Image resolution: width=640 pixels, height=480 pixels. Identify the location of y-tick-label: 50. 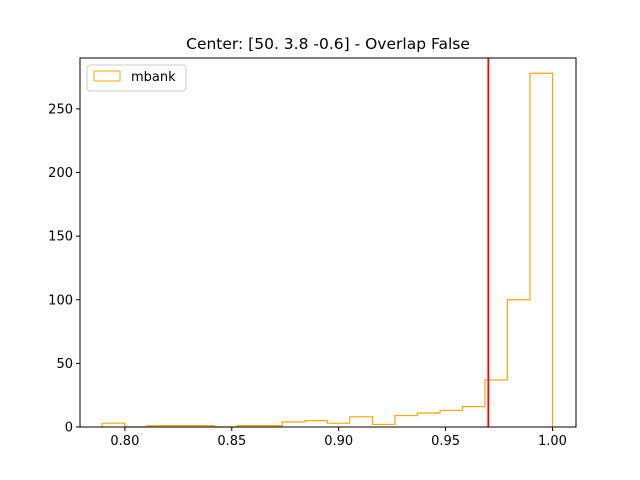
(64, 364).